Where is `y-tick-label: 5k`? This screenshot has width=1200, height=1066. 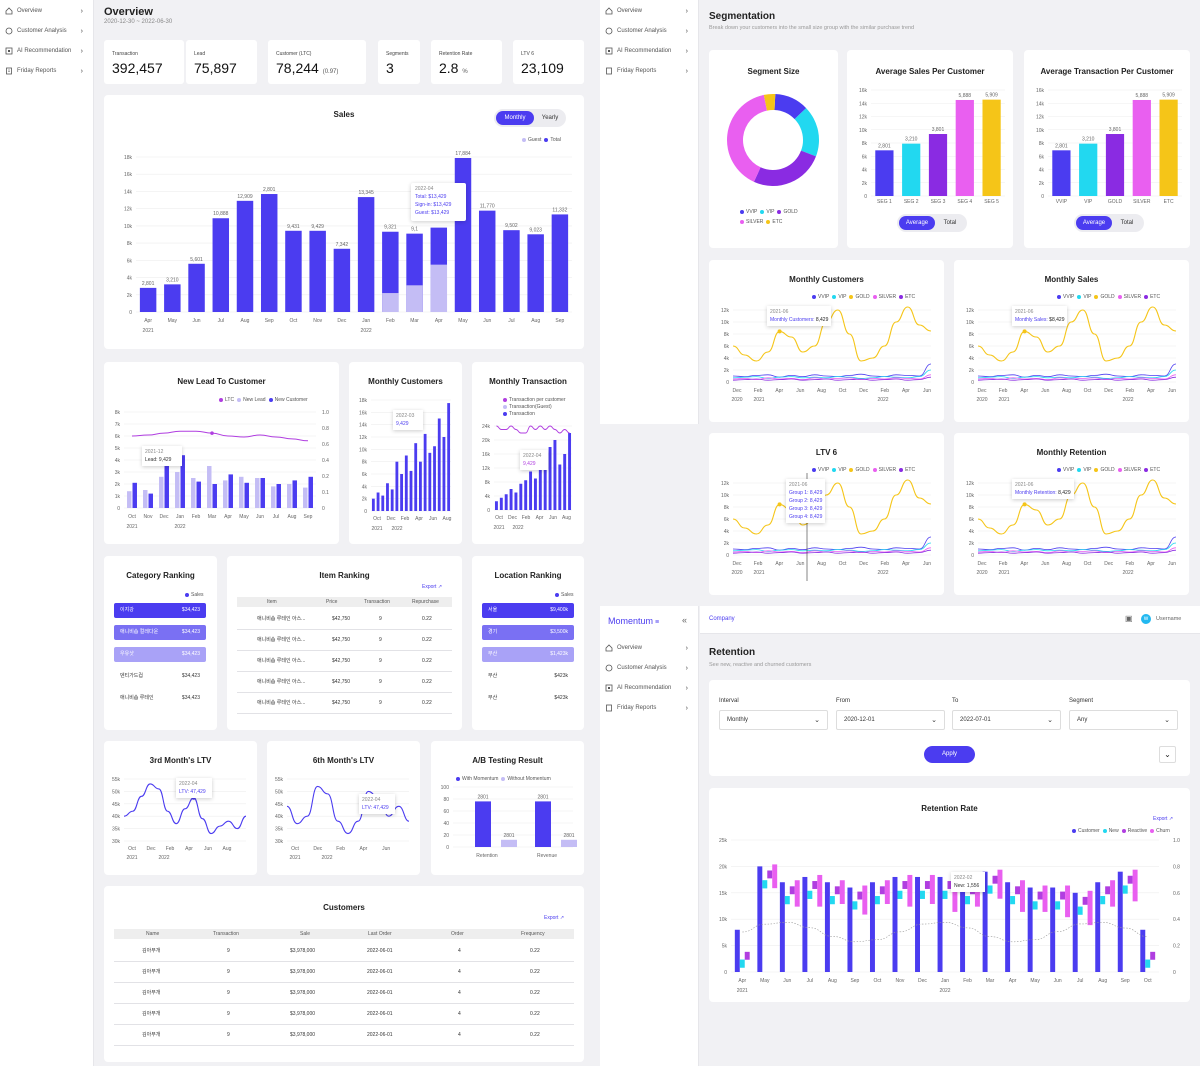
y-tick-label: 5k is located at coordinates (118, 449).